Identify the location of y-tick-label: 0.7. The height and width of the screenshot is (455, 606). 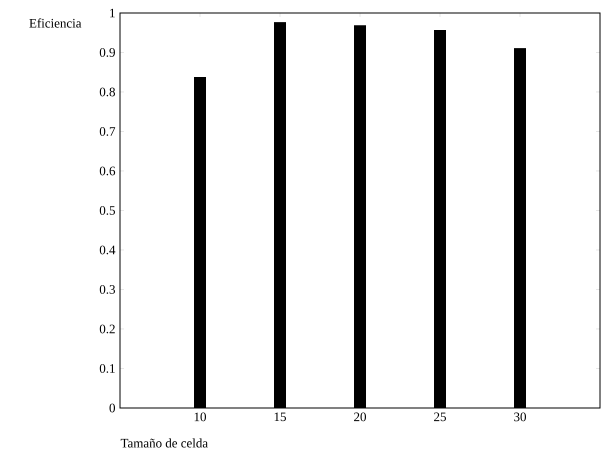
(108, 131).